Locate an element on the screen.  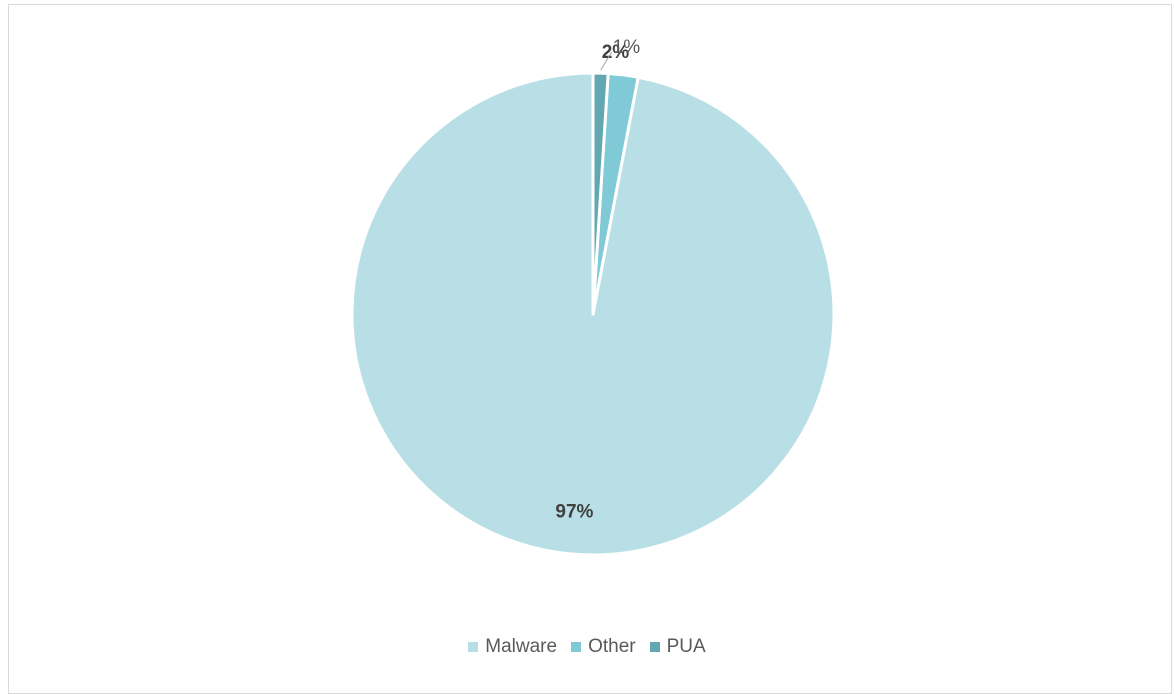
leader-line-pua is located at coordinates (606, 61).